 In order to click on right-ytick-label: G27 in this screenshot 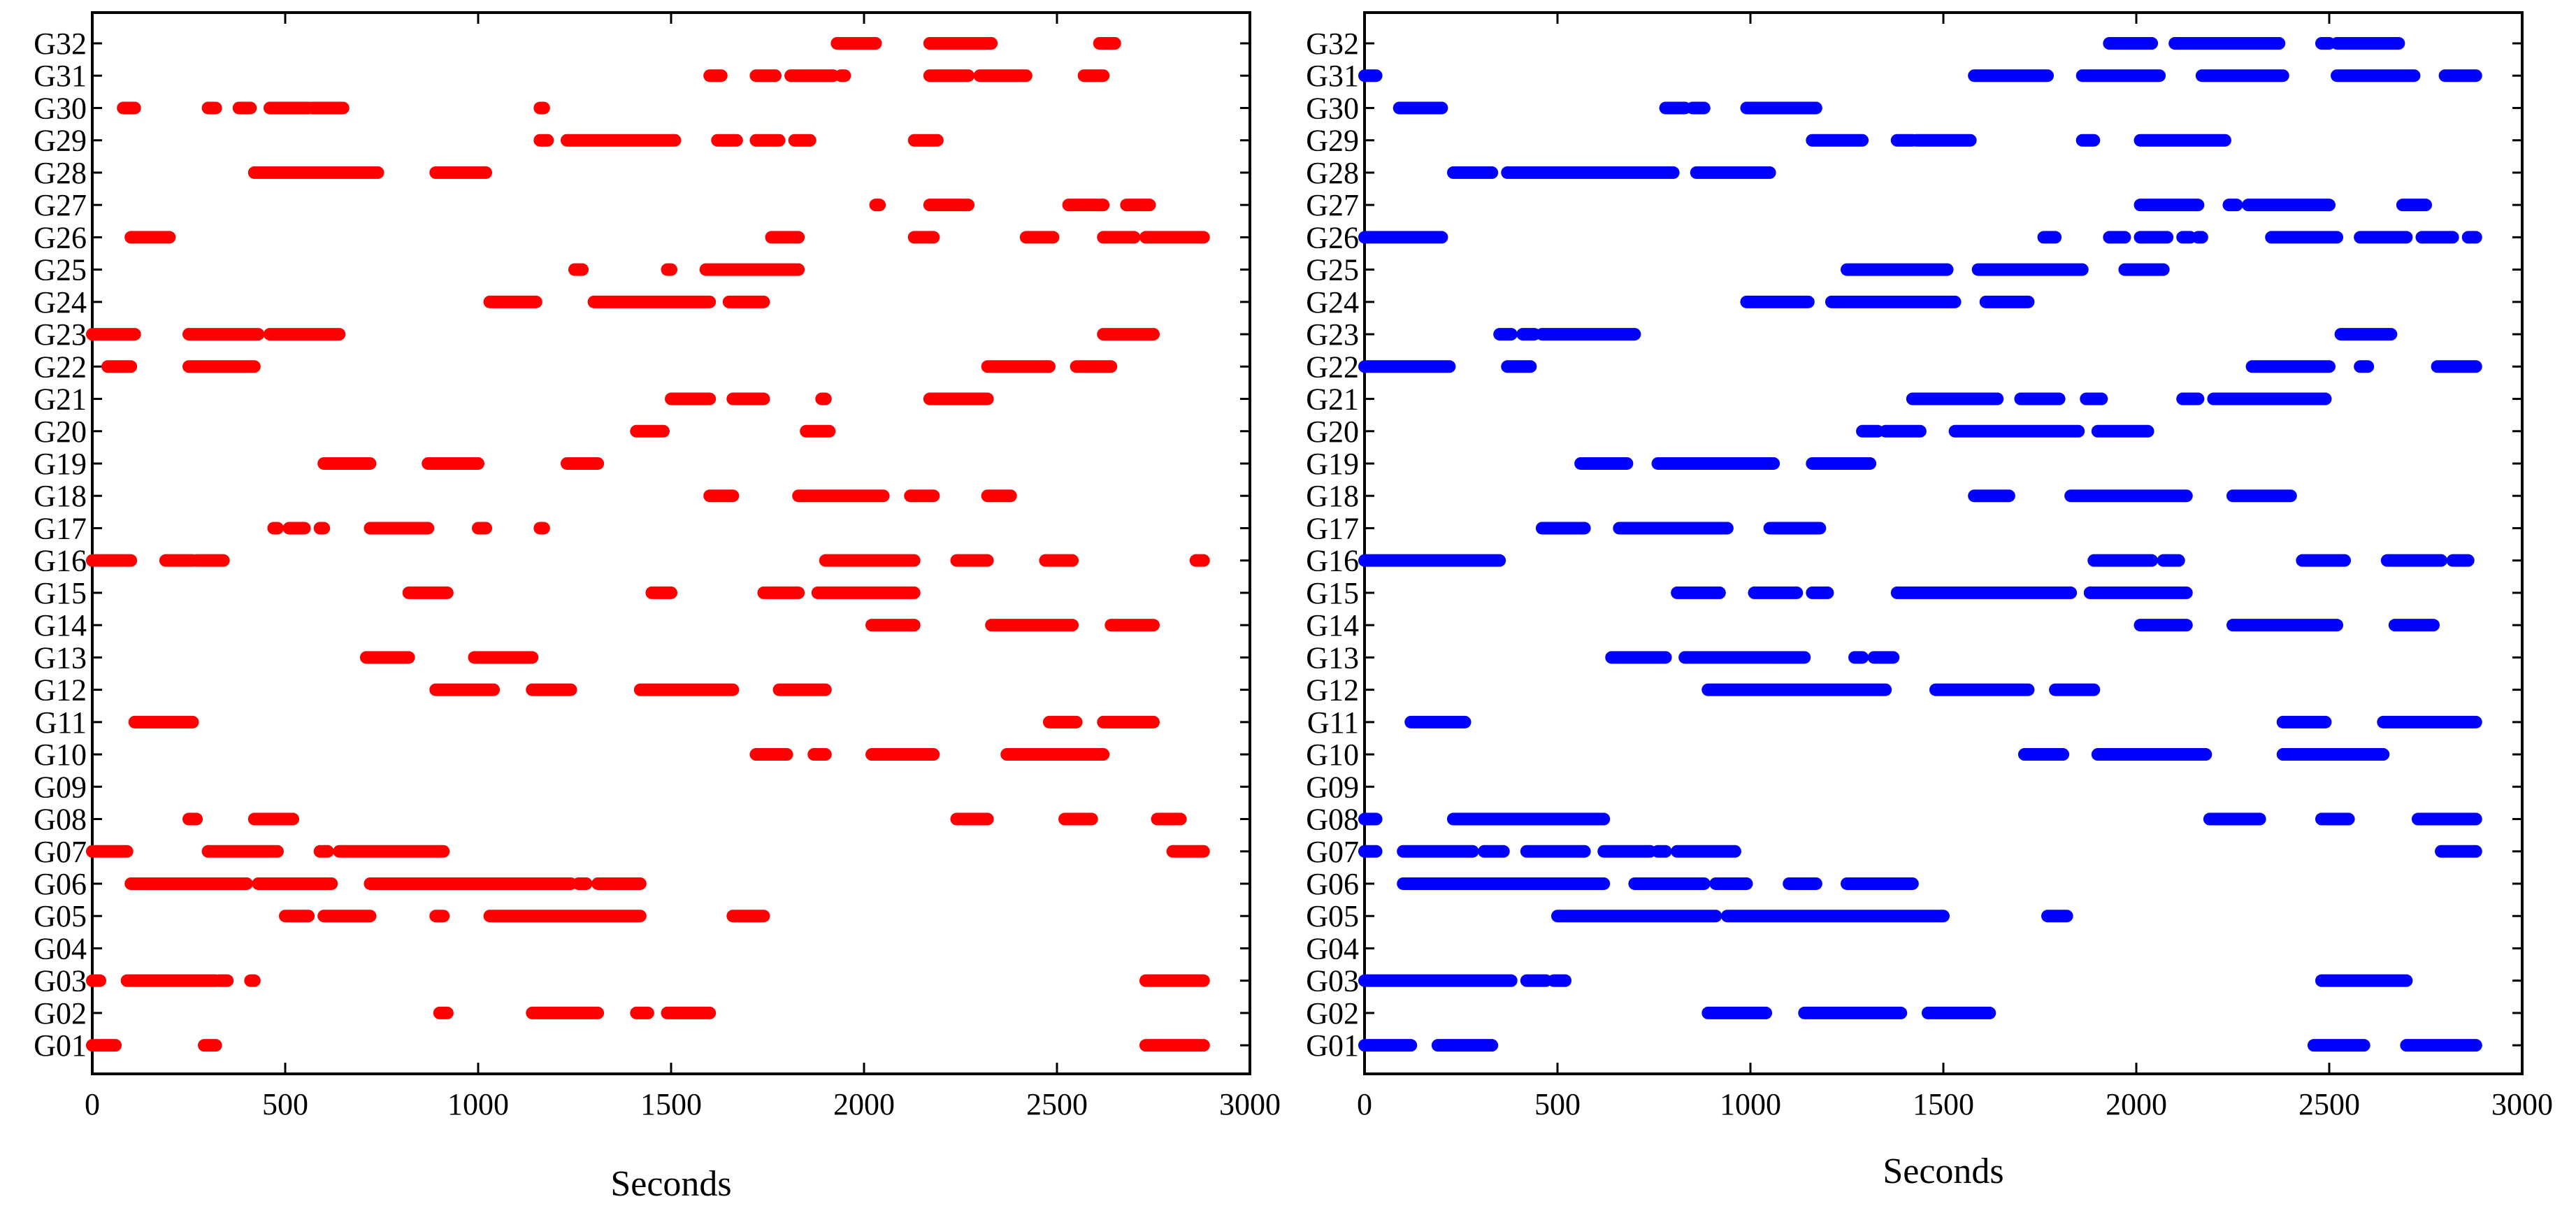, I will do `click(1332, 205)`.